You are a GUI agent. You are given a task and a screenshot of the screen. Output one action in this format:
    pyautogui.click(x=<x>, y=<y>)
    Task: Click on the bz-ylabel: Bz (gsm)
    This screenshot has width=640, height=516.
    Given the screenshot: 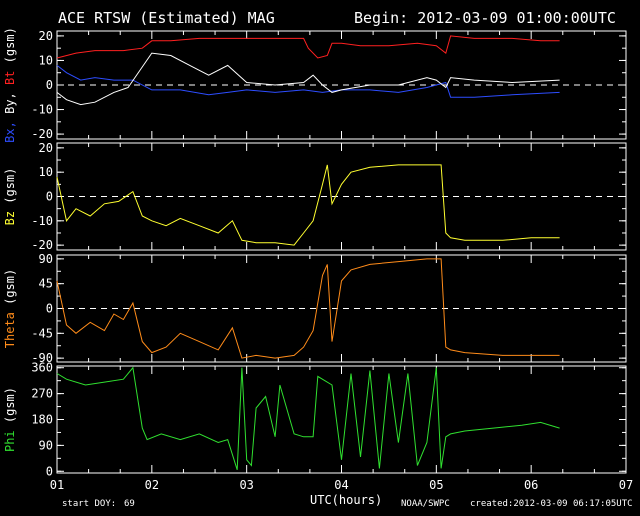 What is the action you would take?
    pyautogui.click(x=10, y=197)
    